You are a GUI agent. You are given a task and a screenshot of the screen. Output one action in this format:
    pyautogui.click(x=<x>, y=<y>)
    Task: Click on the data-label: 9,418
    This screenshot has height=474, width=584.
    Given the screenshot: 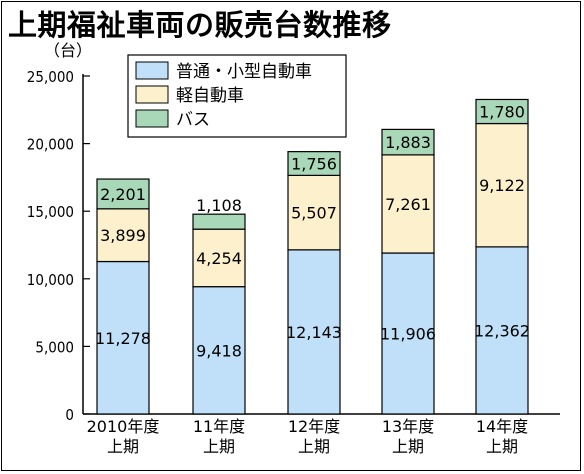 What is the action you would take?
    pyautogui.click(x=219, y=350)
    